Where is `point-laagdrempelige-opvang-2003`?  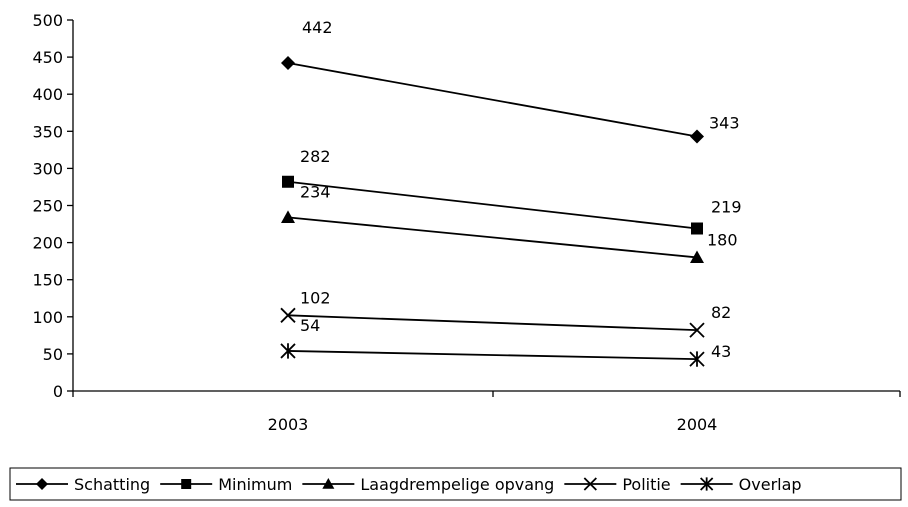 point-laagdrempelige-opvang-2003 is located at coordinates (288, 216).